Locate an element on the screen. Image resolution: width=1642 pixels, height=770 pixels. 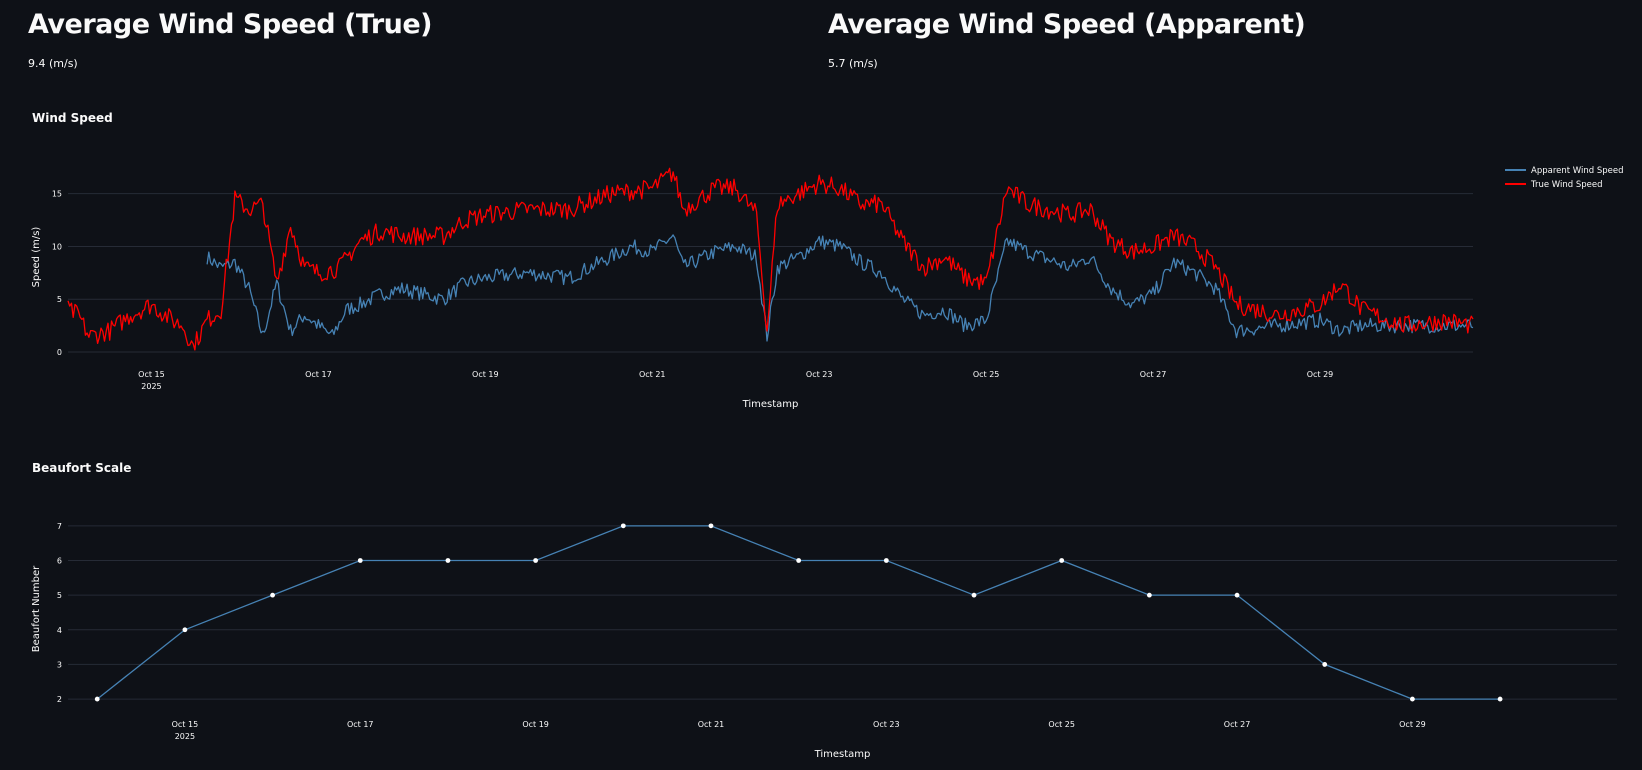
legend-label: Apparent Wind Speed is located at coordinates (1577, 171).